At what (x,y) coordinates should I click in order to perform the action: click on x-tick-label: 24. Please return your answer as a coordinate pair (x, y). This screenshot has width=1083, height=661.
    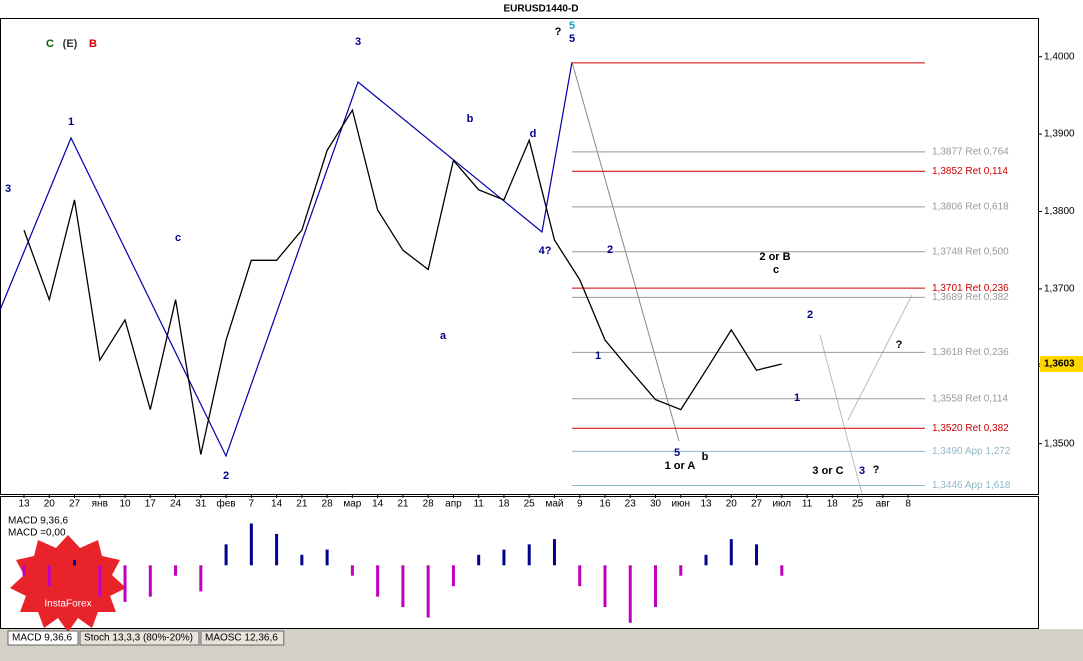
    Looking at the image, I should click on (176, 504).